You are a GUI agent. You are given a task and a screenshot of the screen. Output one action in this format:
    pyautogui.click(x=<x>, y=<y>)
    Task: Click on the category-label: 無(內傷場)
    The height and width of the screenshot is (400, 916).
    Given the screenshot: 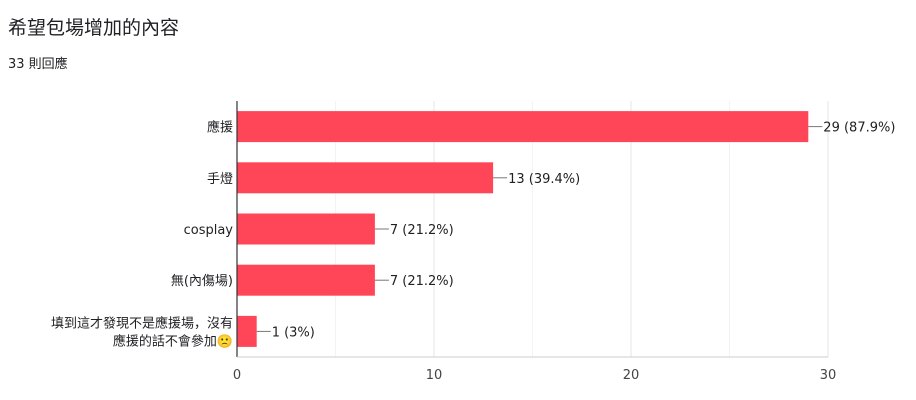 What is the action you would take?
    pyautogui.click(x=202, y=281)
    